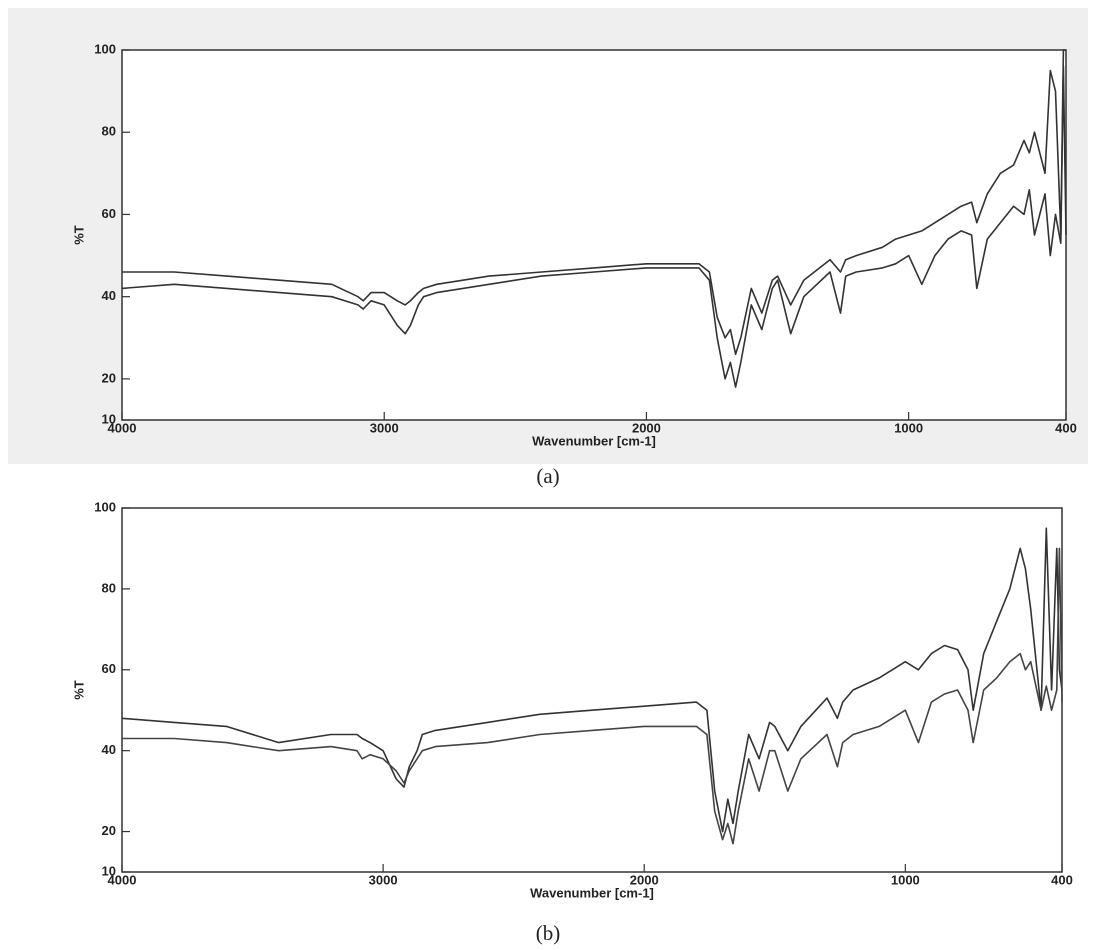  Describe the element at coordinates (548, 933) in the screenshot. I see `caption: (b)` at that location.